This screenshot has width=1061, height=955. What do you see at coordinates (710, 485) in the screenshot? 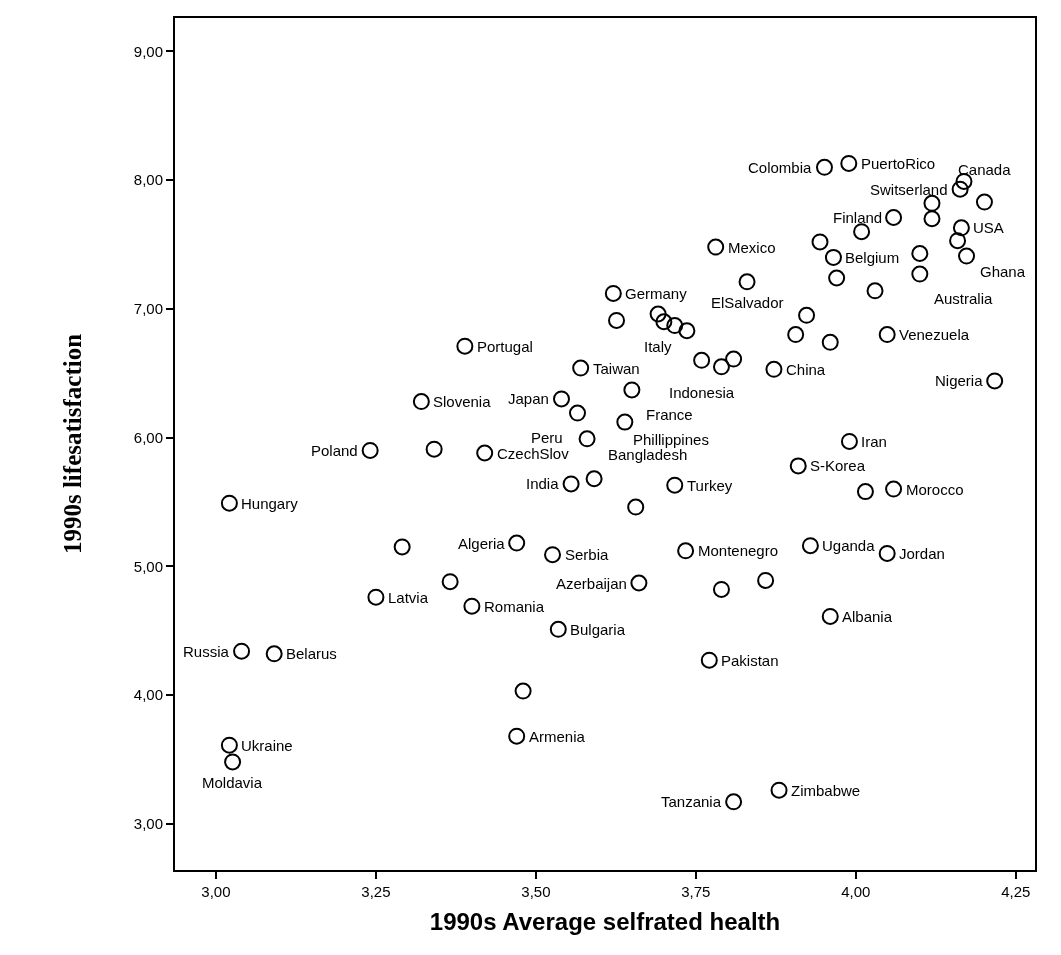
I see `annotation: Turkey` at bounding box center [710, 485].